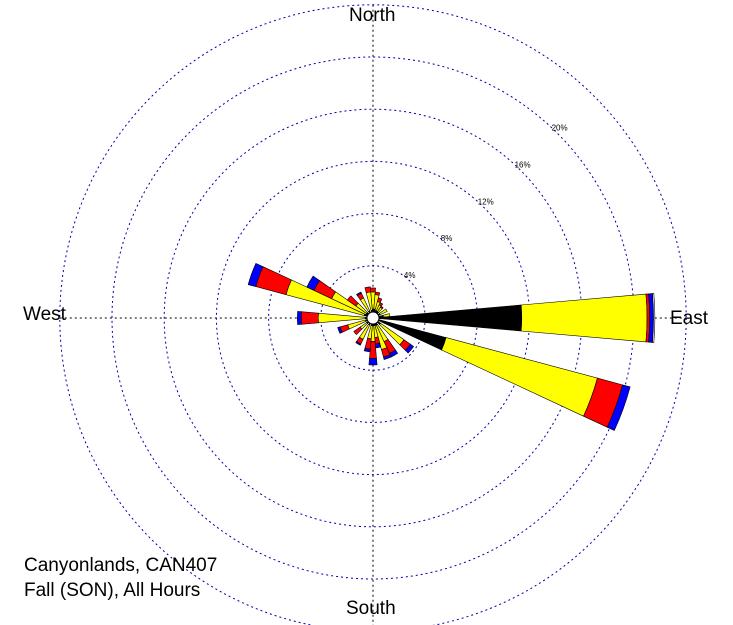 The height and width of the screenshot is (625, 733). I want to click on chart-title-site: Canyonlands, CAN407, so click(121, 565).